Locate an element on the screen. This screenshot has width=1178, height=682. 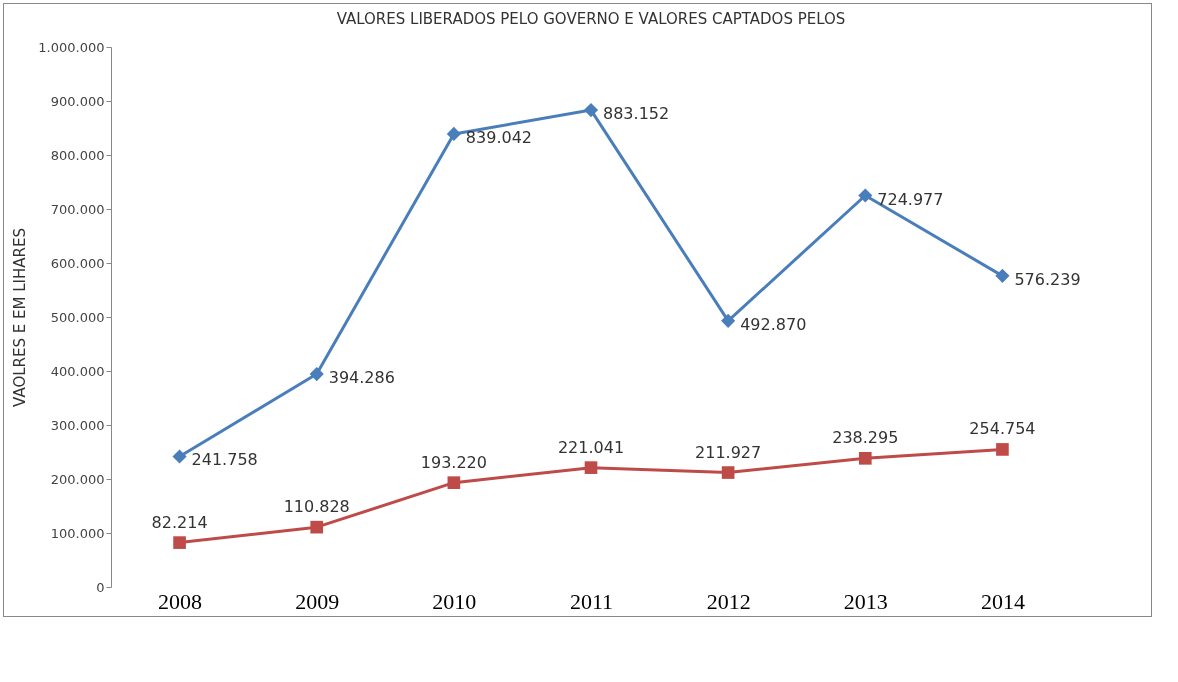
y-tick-label: 200.000 is located at coordinates (77, 479).